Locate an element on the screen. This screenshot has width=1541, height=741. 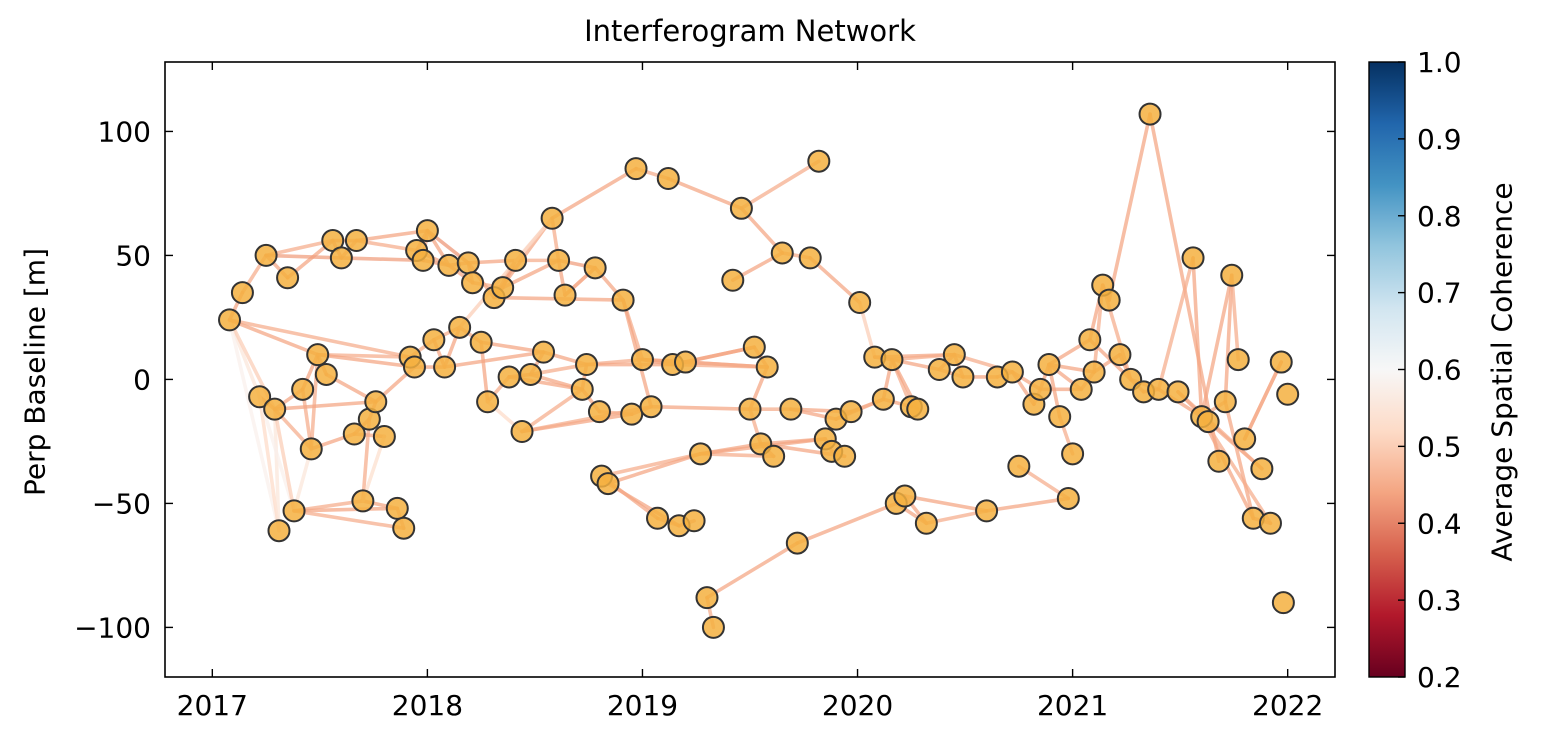
y-tick-label: 100 is located at coordinates (124, 131).